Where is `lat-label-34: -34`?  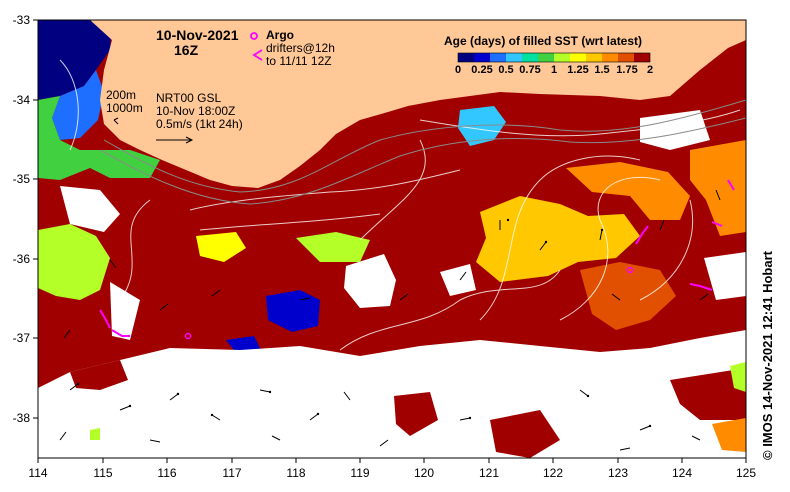
lat-label-34: -34 is located at coordinates (21, 100).